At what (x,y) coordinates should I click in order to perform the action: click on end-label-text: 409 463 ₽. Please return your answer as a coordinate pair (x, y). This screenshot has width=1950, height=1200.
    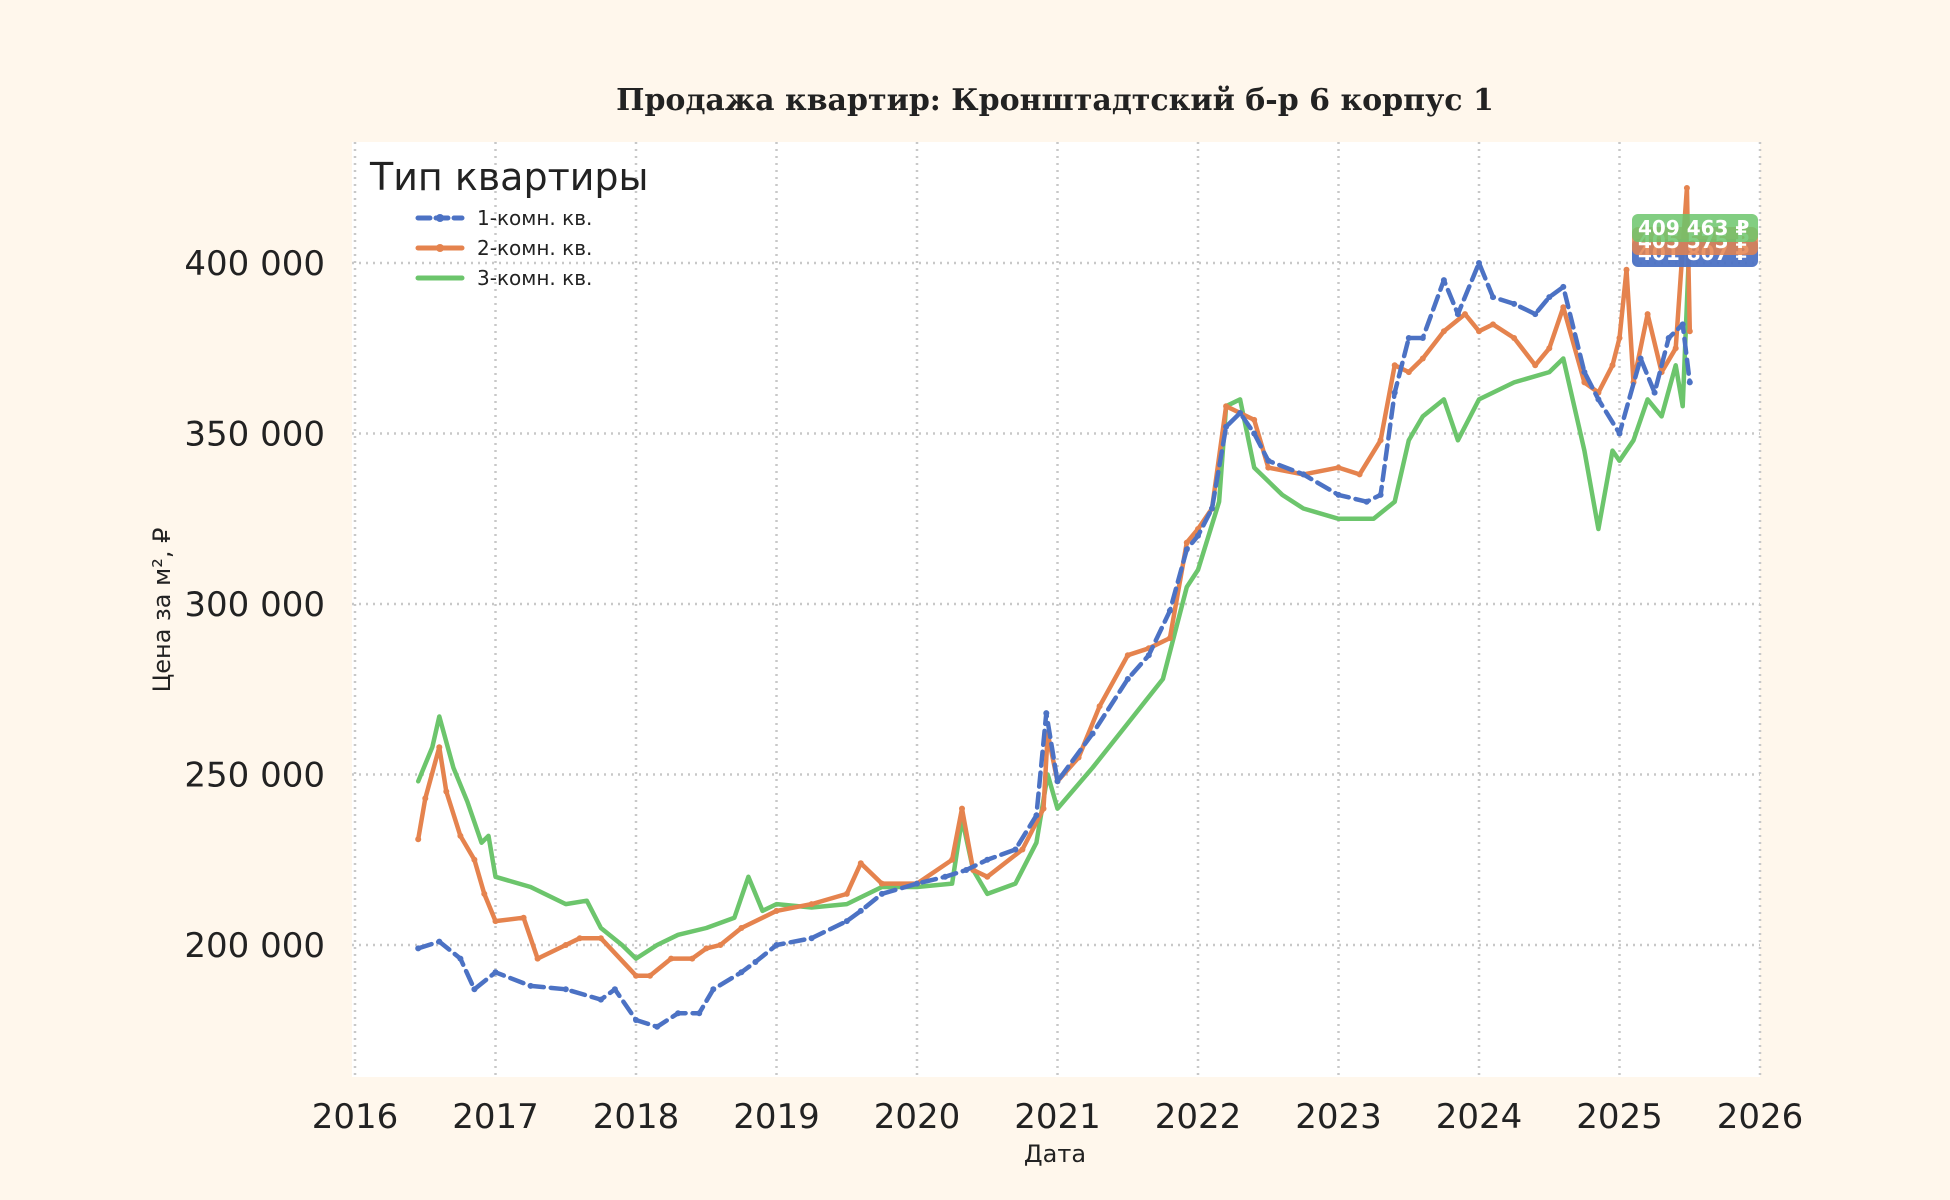
    Looking at the image, I should click on (1693, 228).